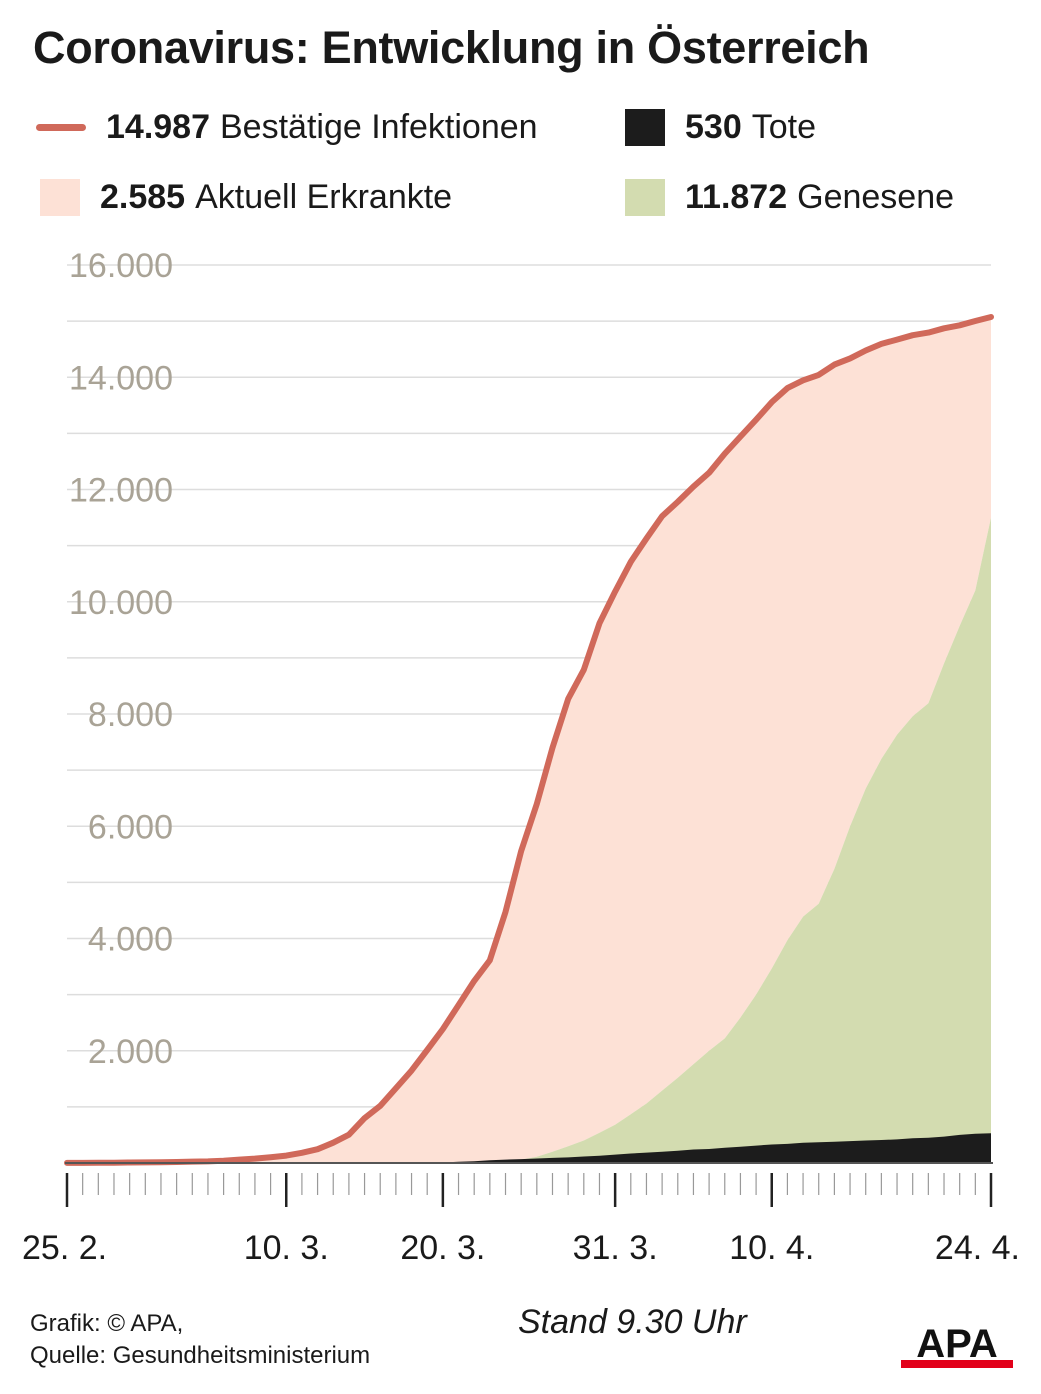 The image size is (1041, 1394). I want to click on area-deaths, so click(529, 1148).